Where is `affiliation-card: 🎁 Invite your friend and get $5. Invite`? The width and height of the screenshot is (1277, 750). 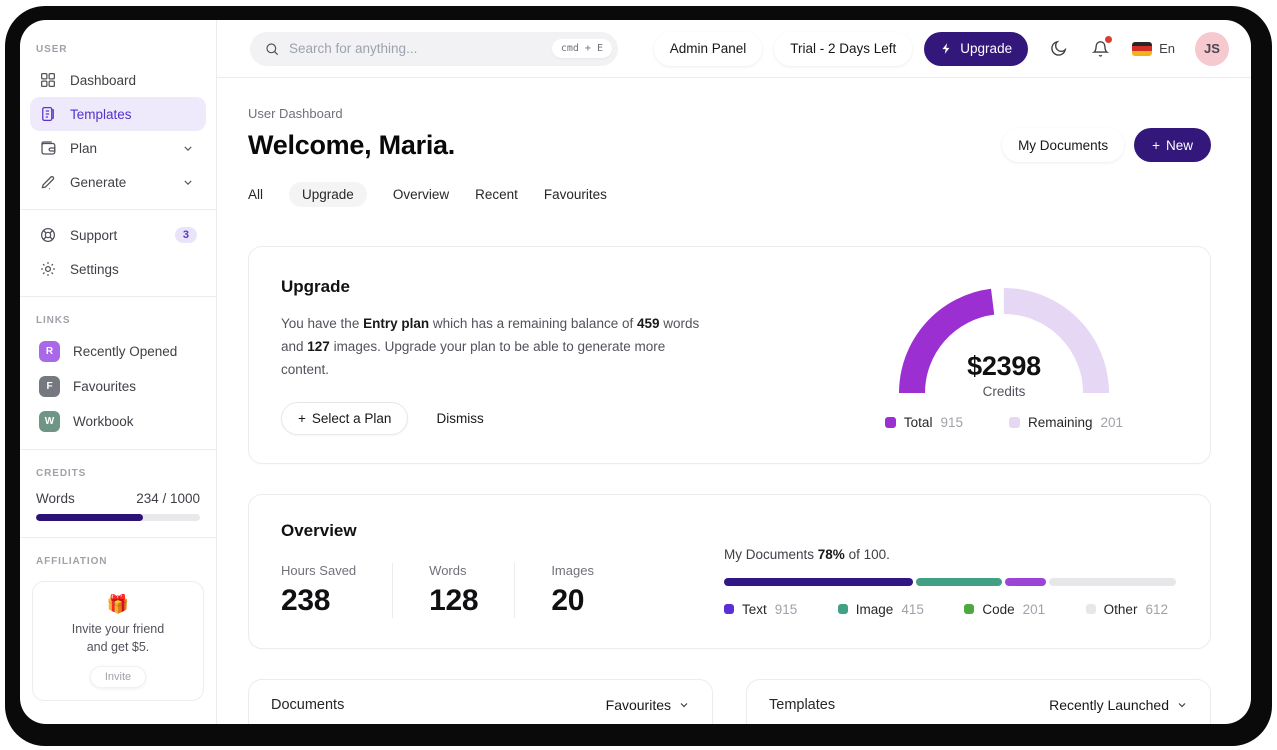
affiliation-card: 🎁 Invite your friend and get $5. Invite is located at coordinates (118, 641).